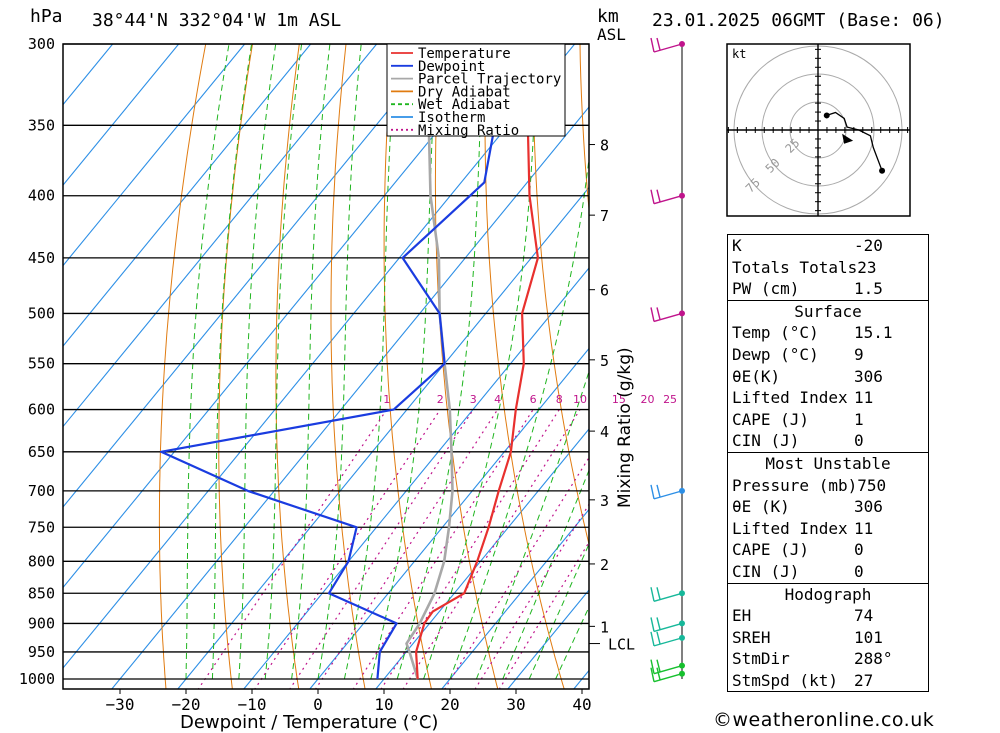  I want to click on index-label: θE (K), so click(761, 507).